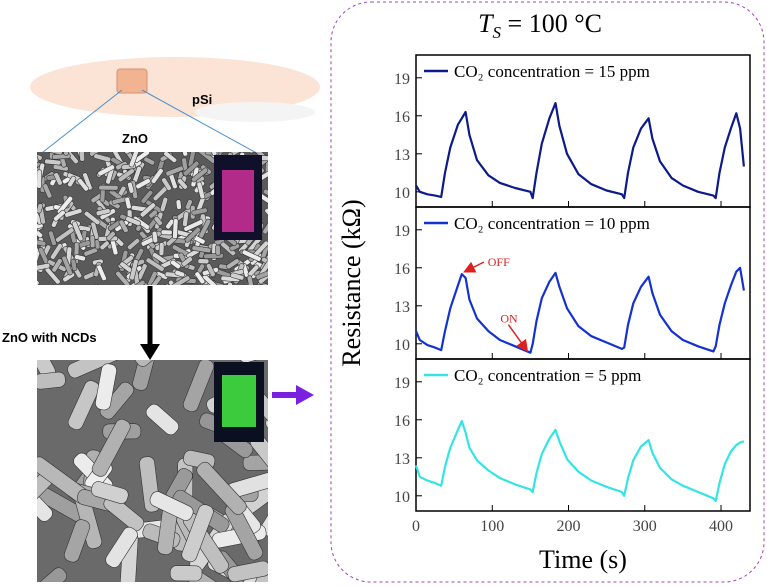 This screenshot has height=586, width=767. What do you see at coordinates (402, 79) in the screenshot?
I see `y-tick-label: 19` at bounding box center [402, 79].